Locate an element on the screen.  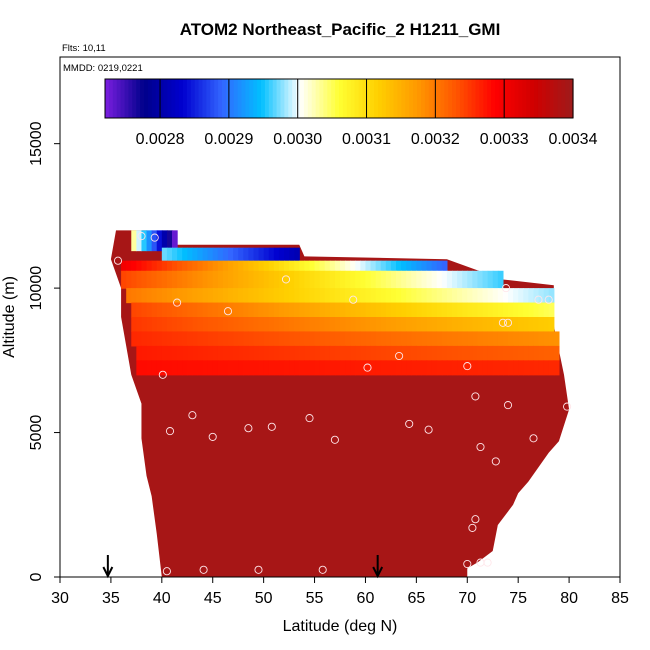
colorbar-tick-label: 0.0028 is located at coordinates (160, 139).